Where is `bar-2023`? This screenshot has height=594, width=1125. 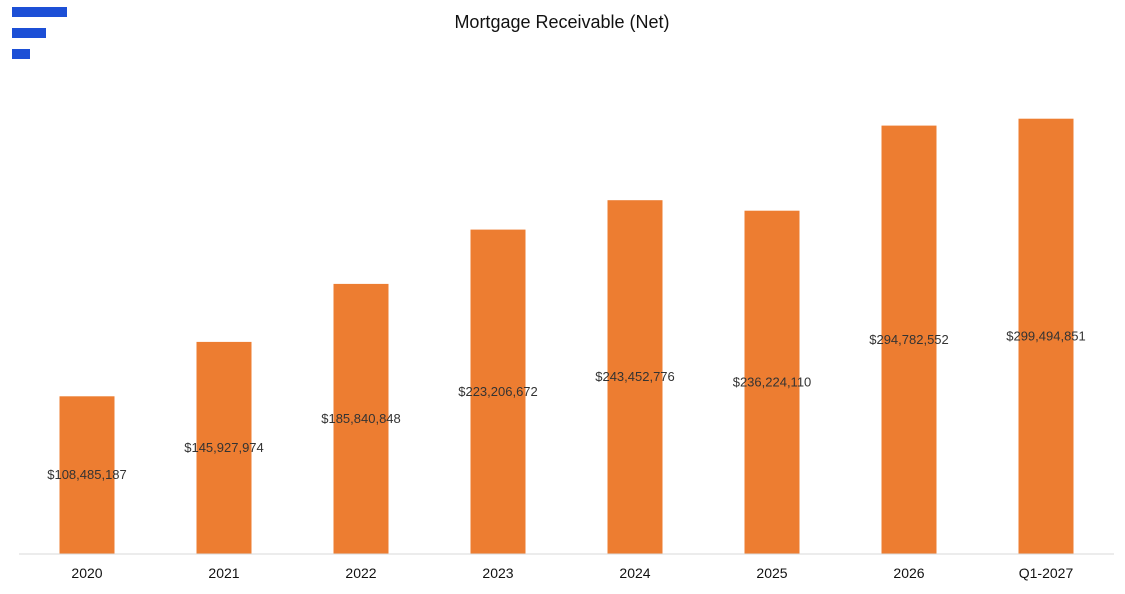
bar-2023 is located at coordinates (498, 391).